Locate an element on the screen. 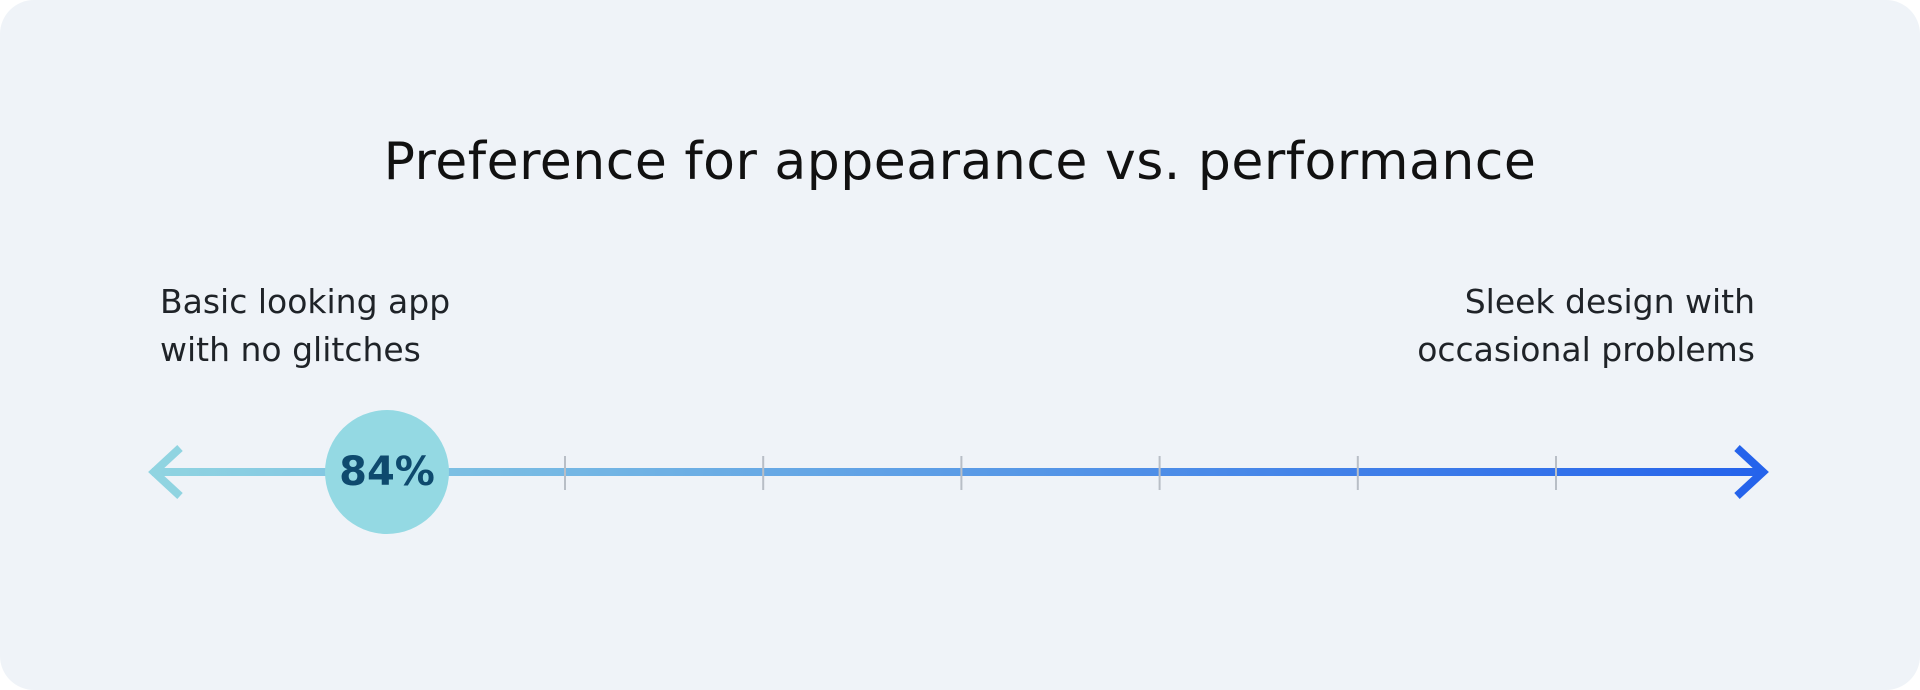 This screenshot has width=1920, height=690. right-label-line1: Sleek design with is located at coordinates (1609, 301).